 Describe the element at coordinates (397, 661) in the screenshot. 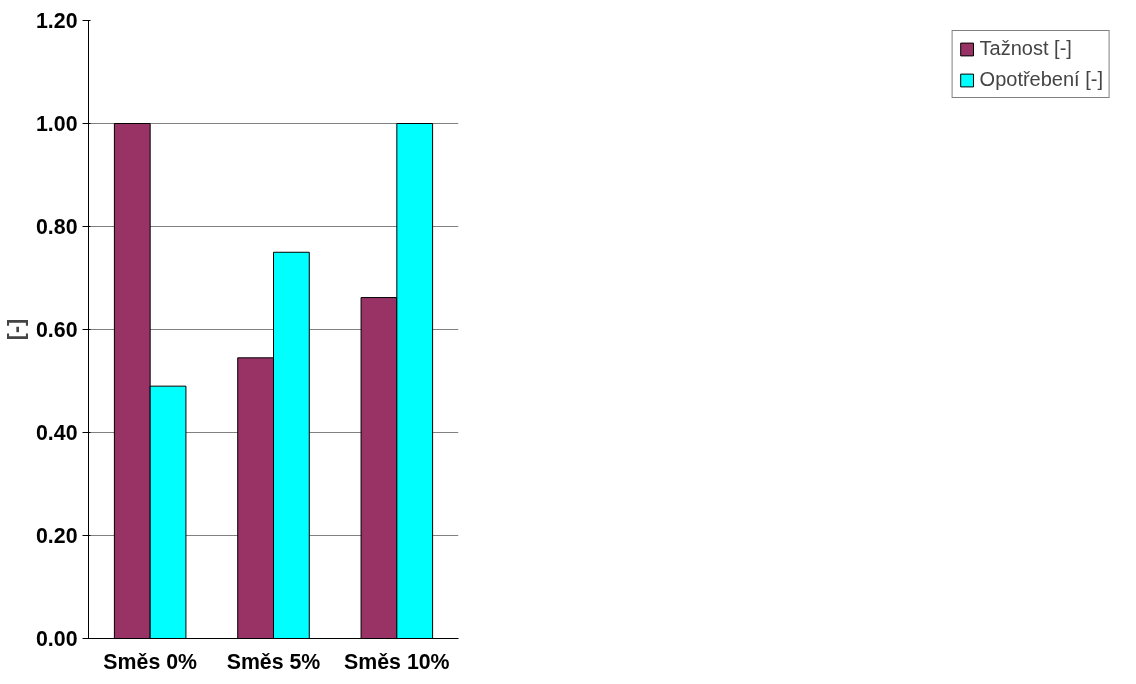

I see `x-tick-label: Směs 10%` at that location.